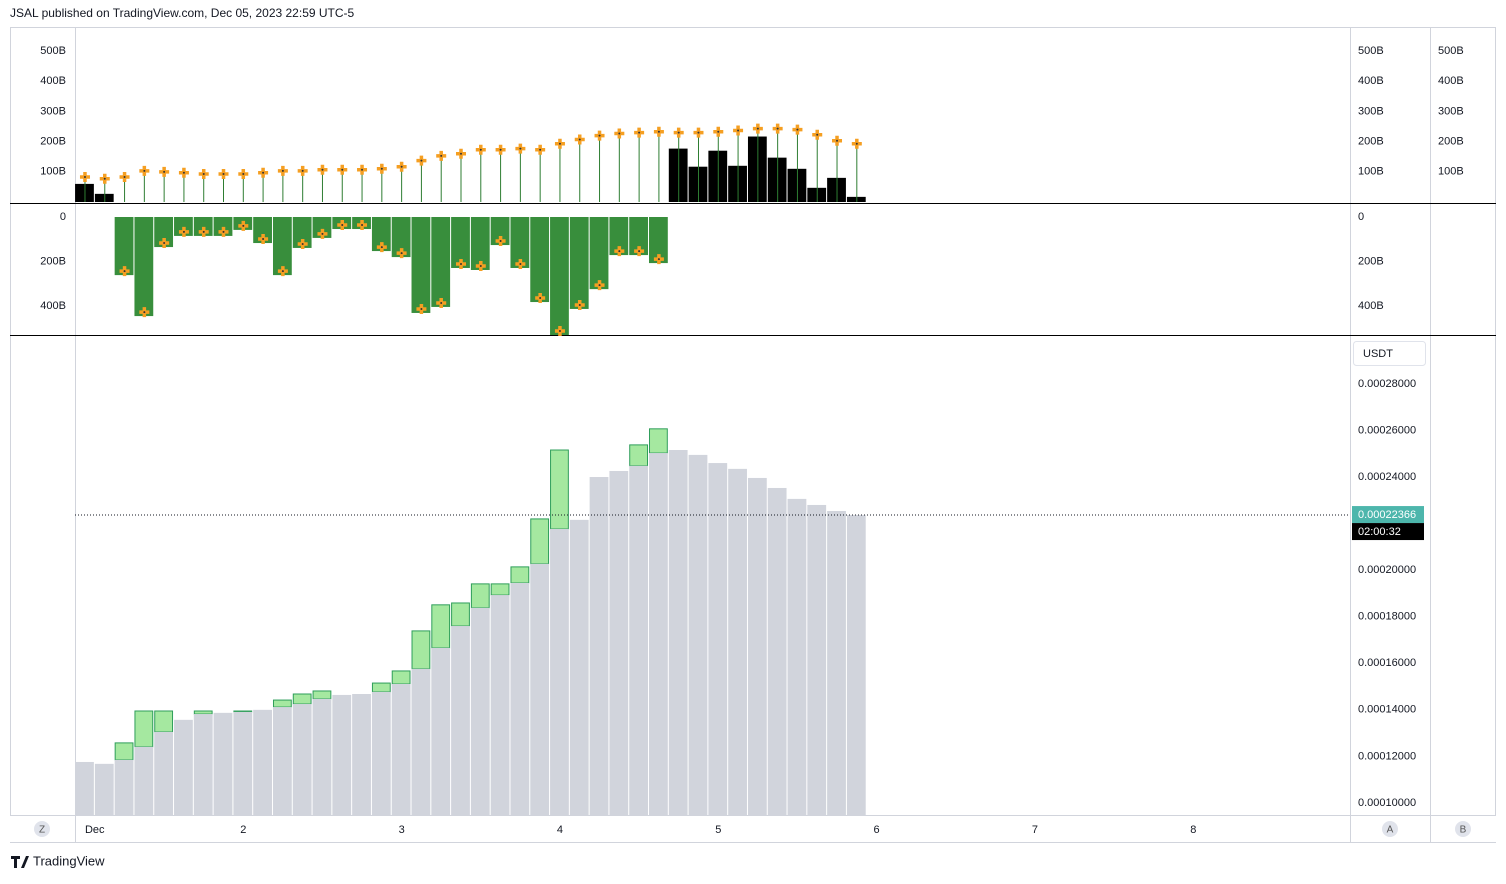  Describe the element at coordinates (1035, 830) in the screenshot. I see `x-tick-label: 7` at that location.